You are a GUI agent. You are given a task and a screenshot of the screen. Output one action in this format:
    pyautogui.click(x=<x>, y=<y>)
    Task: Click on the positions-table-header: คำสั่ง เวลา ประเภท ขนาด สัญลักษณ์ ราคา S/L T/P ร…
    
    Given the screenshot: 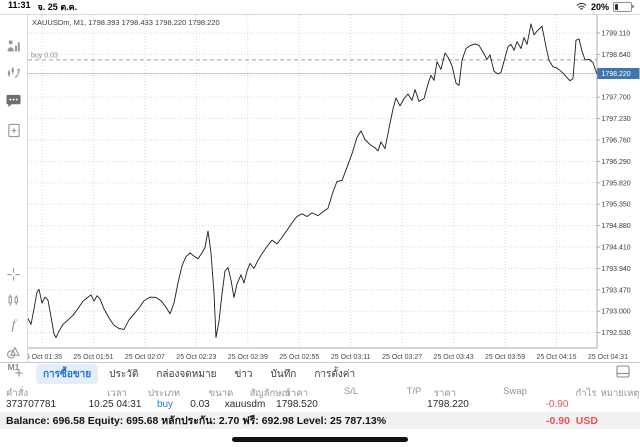 What is the action you would take?
    pyautogui.click(x=320, y=392)
    